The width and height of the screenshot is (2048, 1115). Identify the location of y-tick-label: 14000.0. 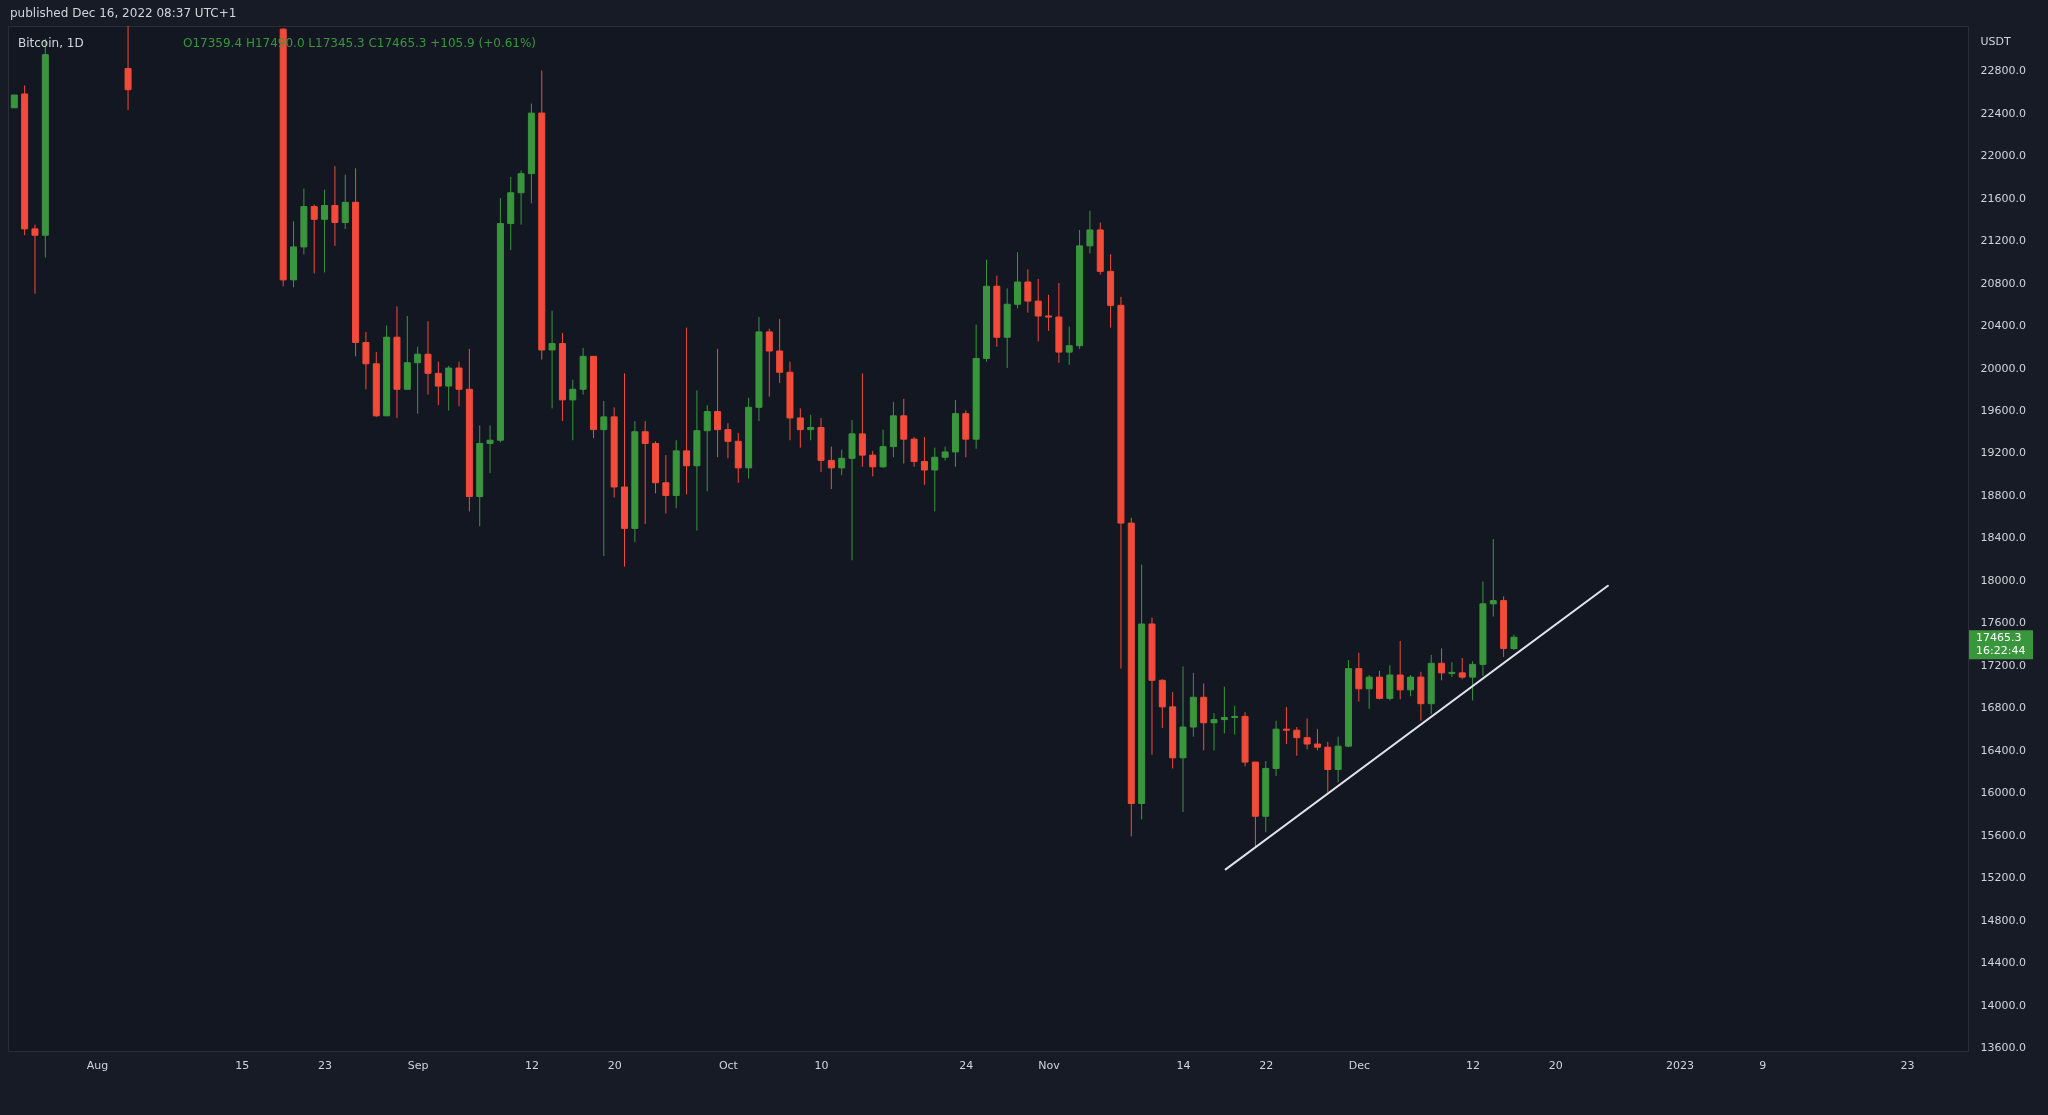
(2003, 1005).